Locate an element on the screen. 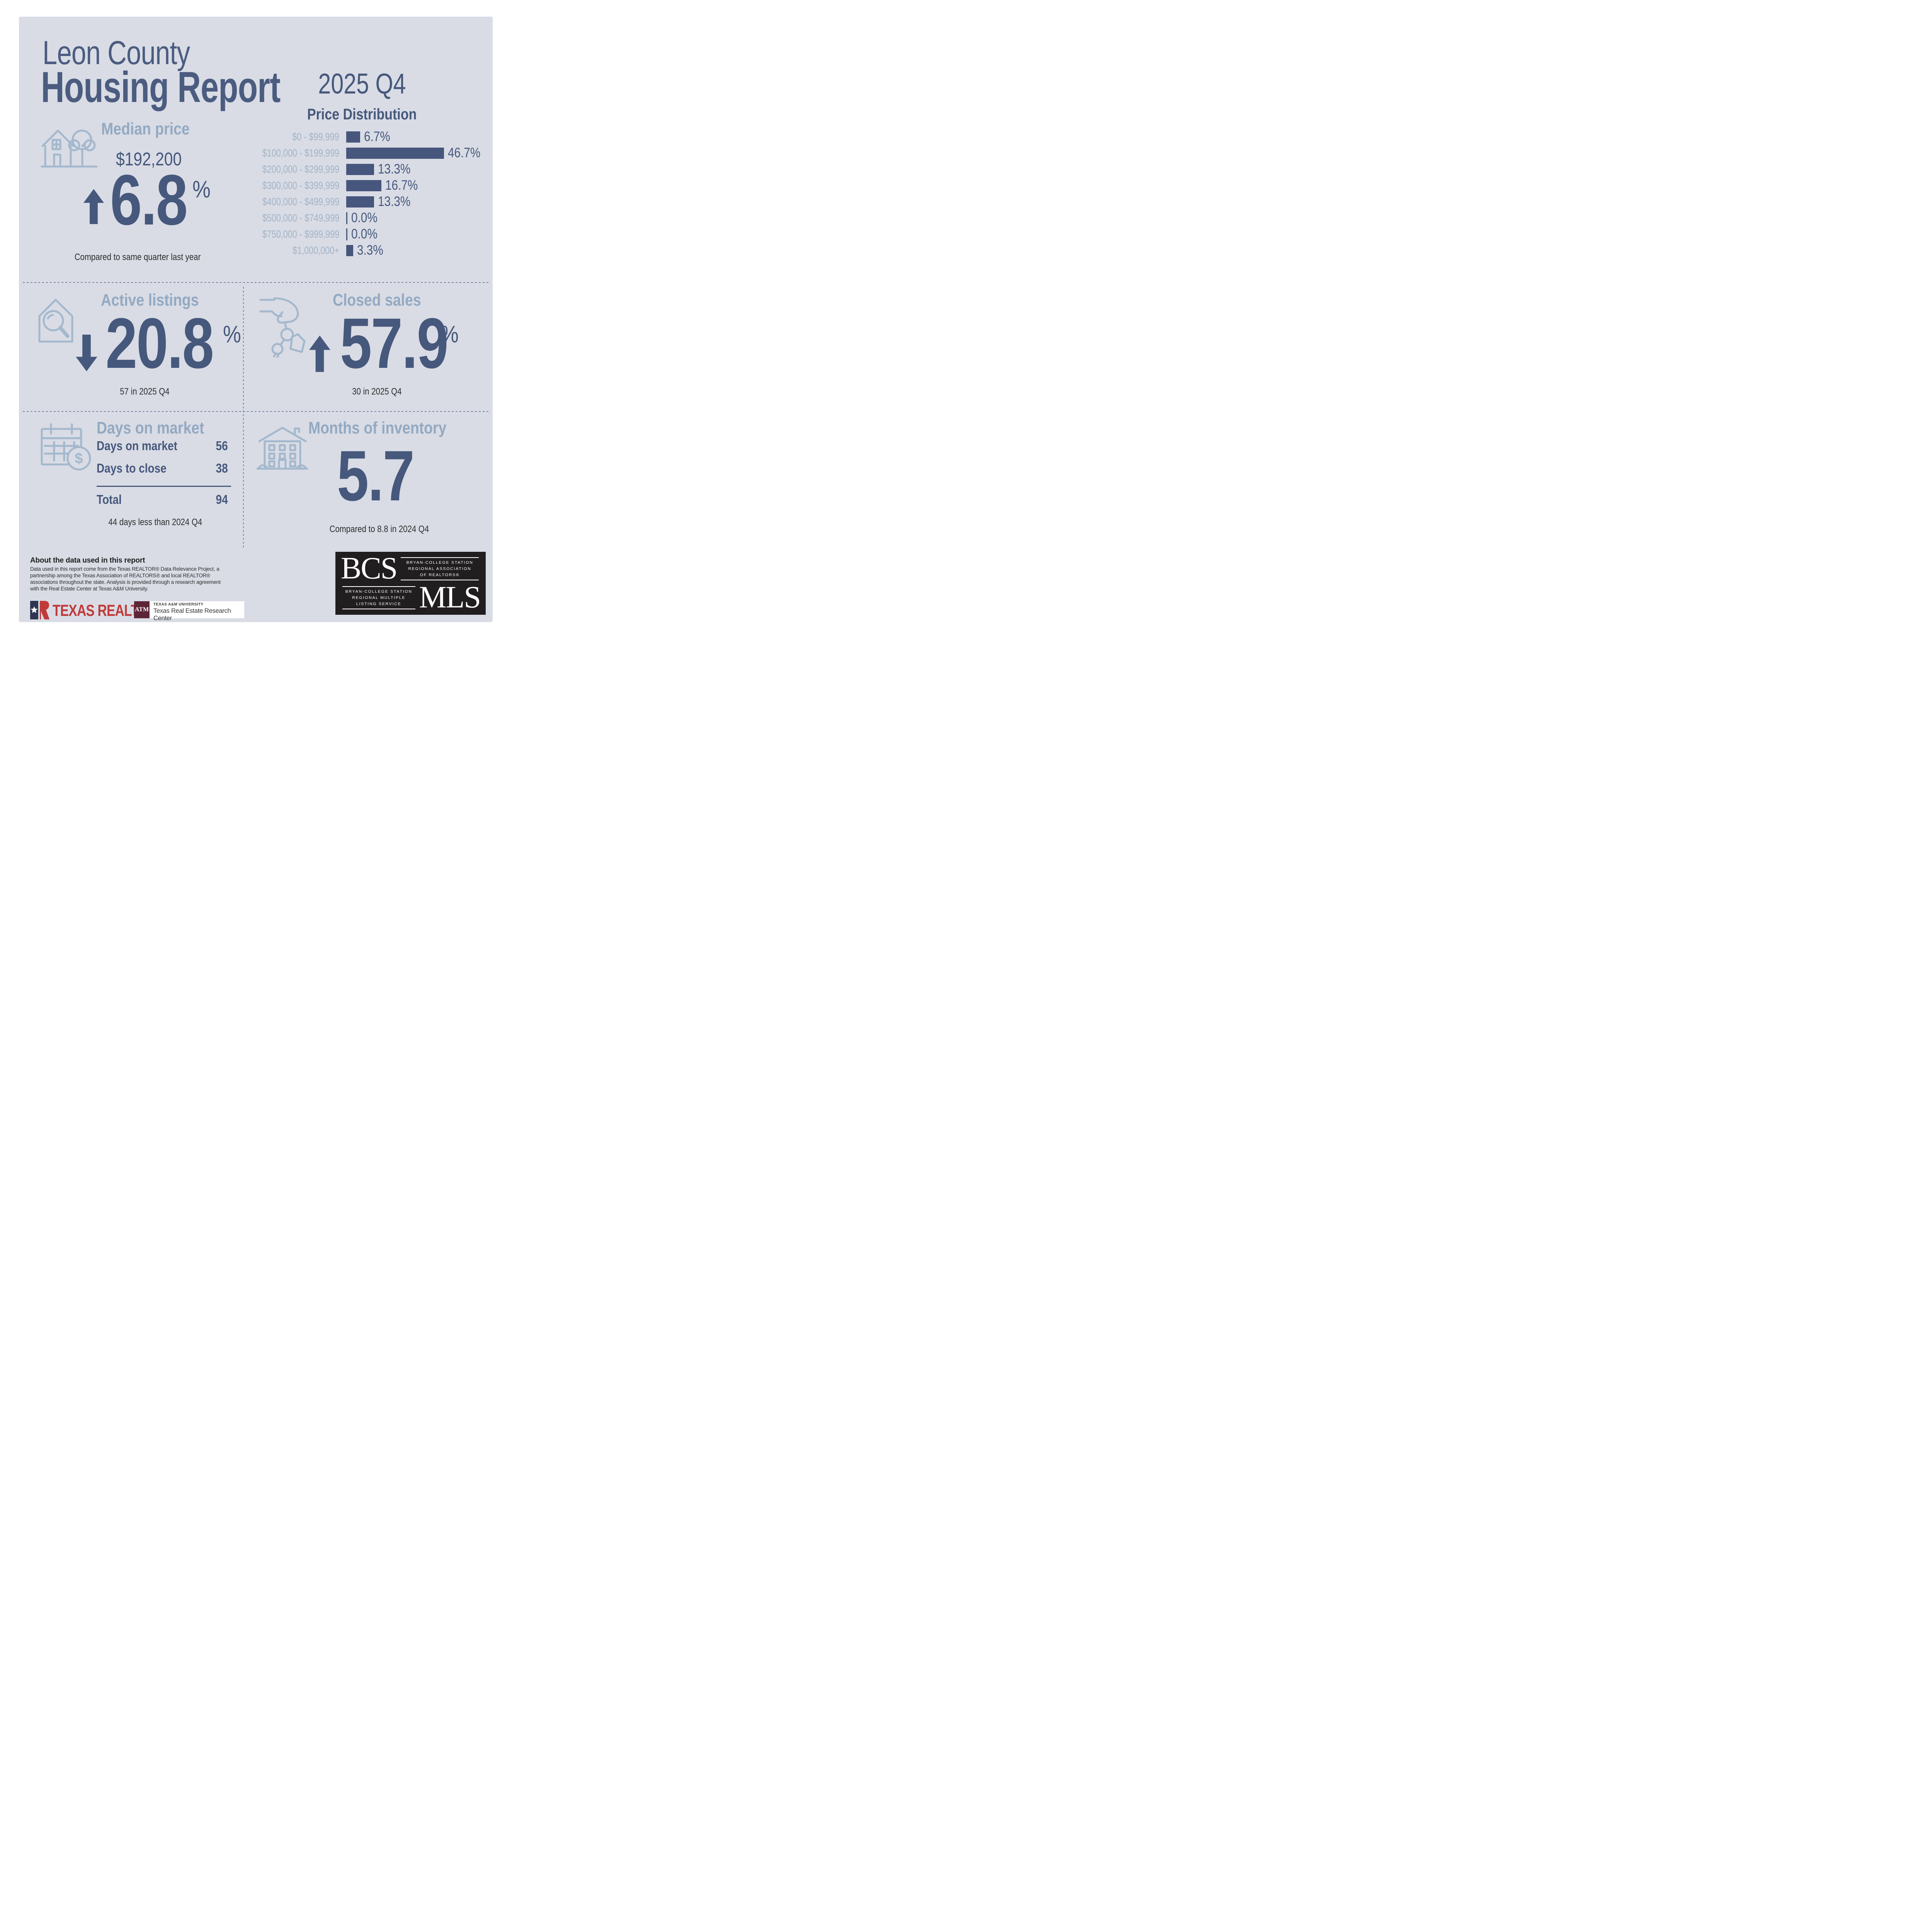 The height and width of the screenshot is (1932, 1932). months-of-inventory-caption: Compared to 8.8 in 2024 Q4 is located at coordinates (379, 529).